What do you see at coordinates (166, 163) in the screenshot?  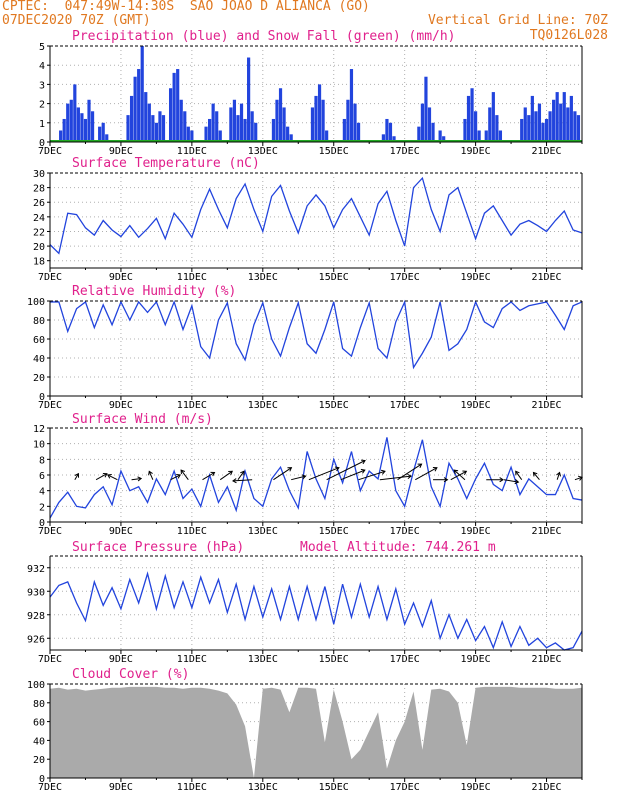 I see `title-temperature: Surface Temperature (nC)` at bounding box center [166, 163].